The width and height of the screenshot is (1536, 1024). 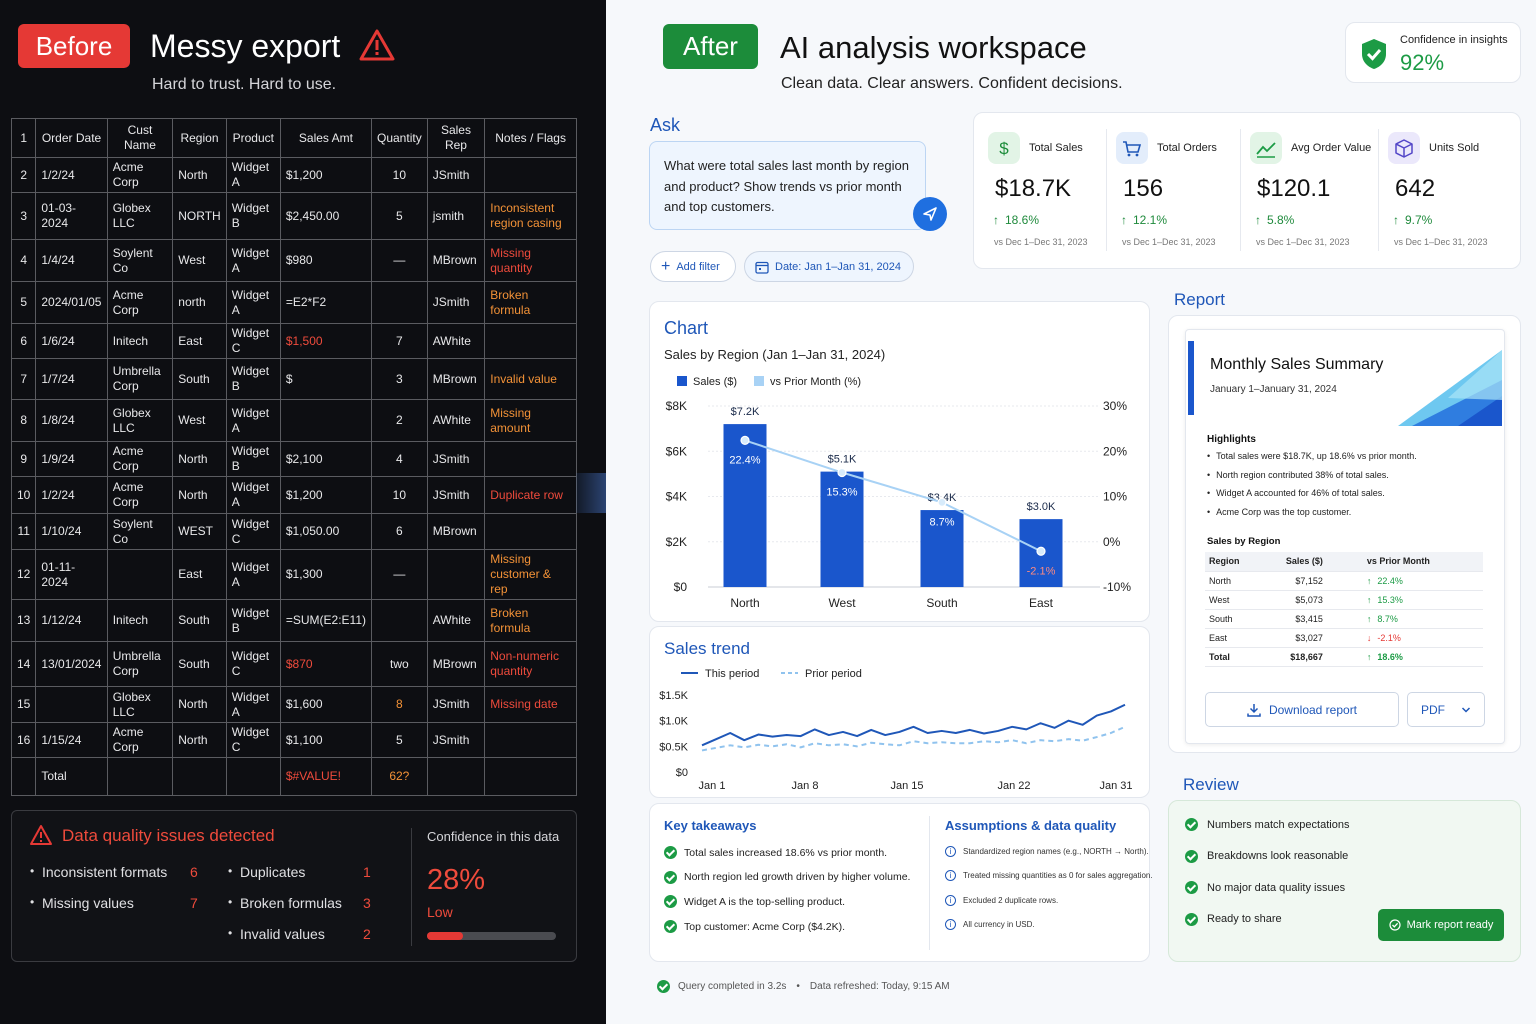 What do you see at coordinates (1265, 887) in the screenshot?
I see `review-item: No major data quality issues` at bounding box center [1265, 887].